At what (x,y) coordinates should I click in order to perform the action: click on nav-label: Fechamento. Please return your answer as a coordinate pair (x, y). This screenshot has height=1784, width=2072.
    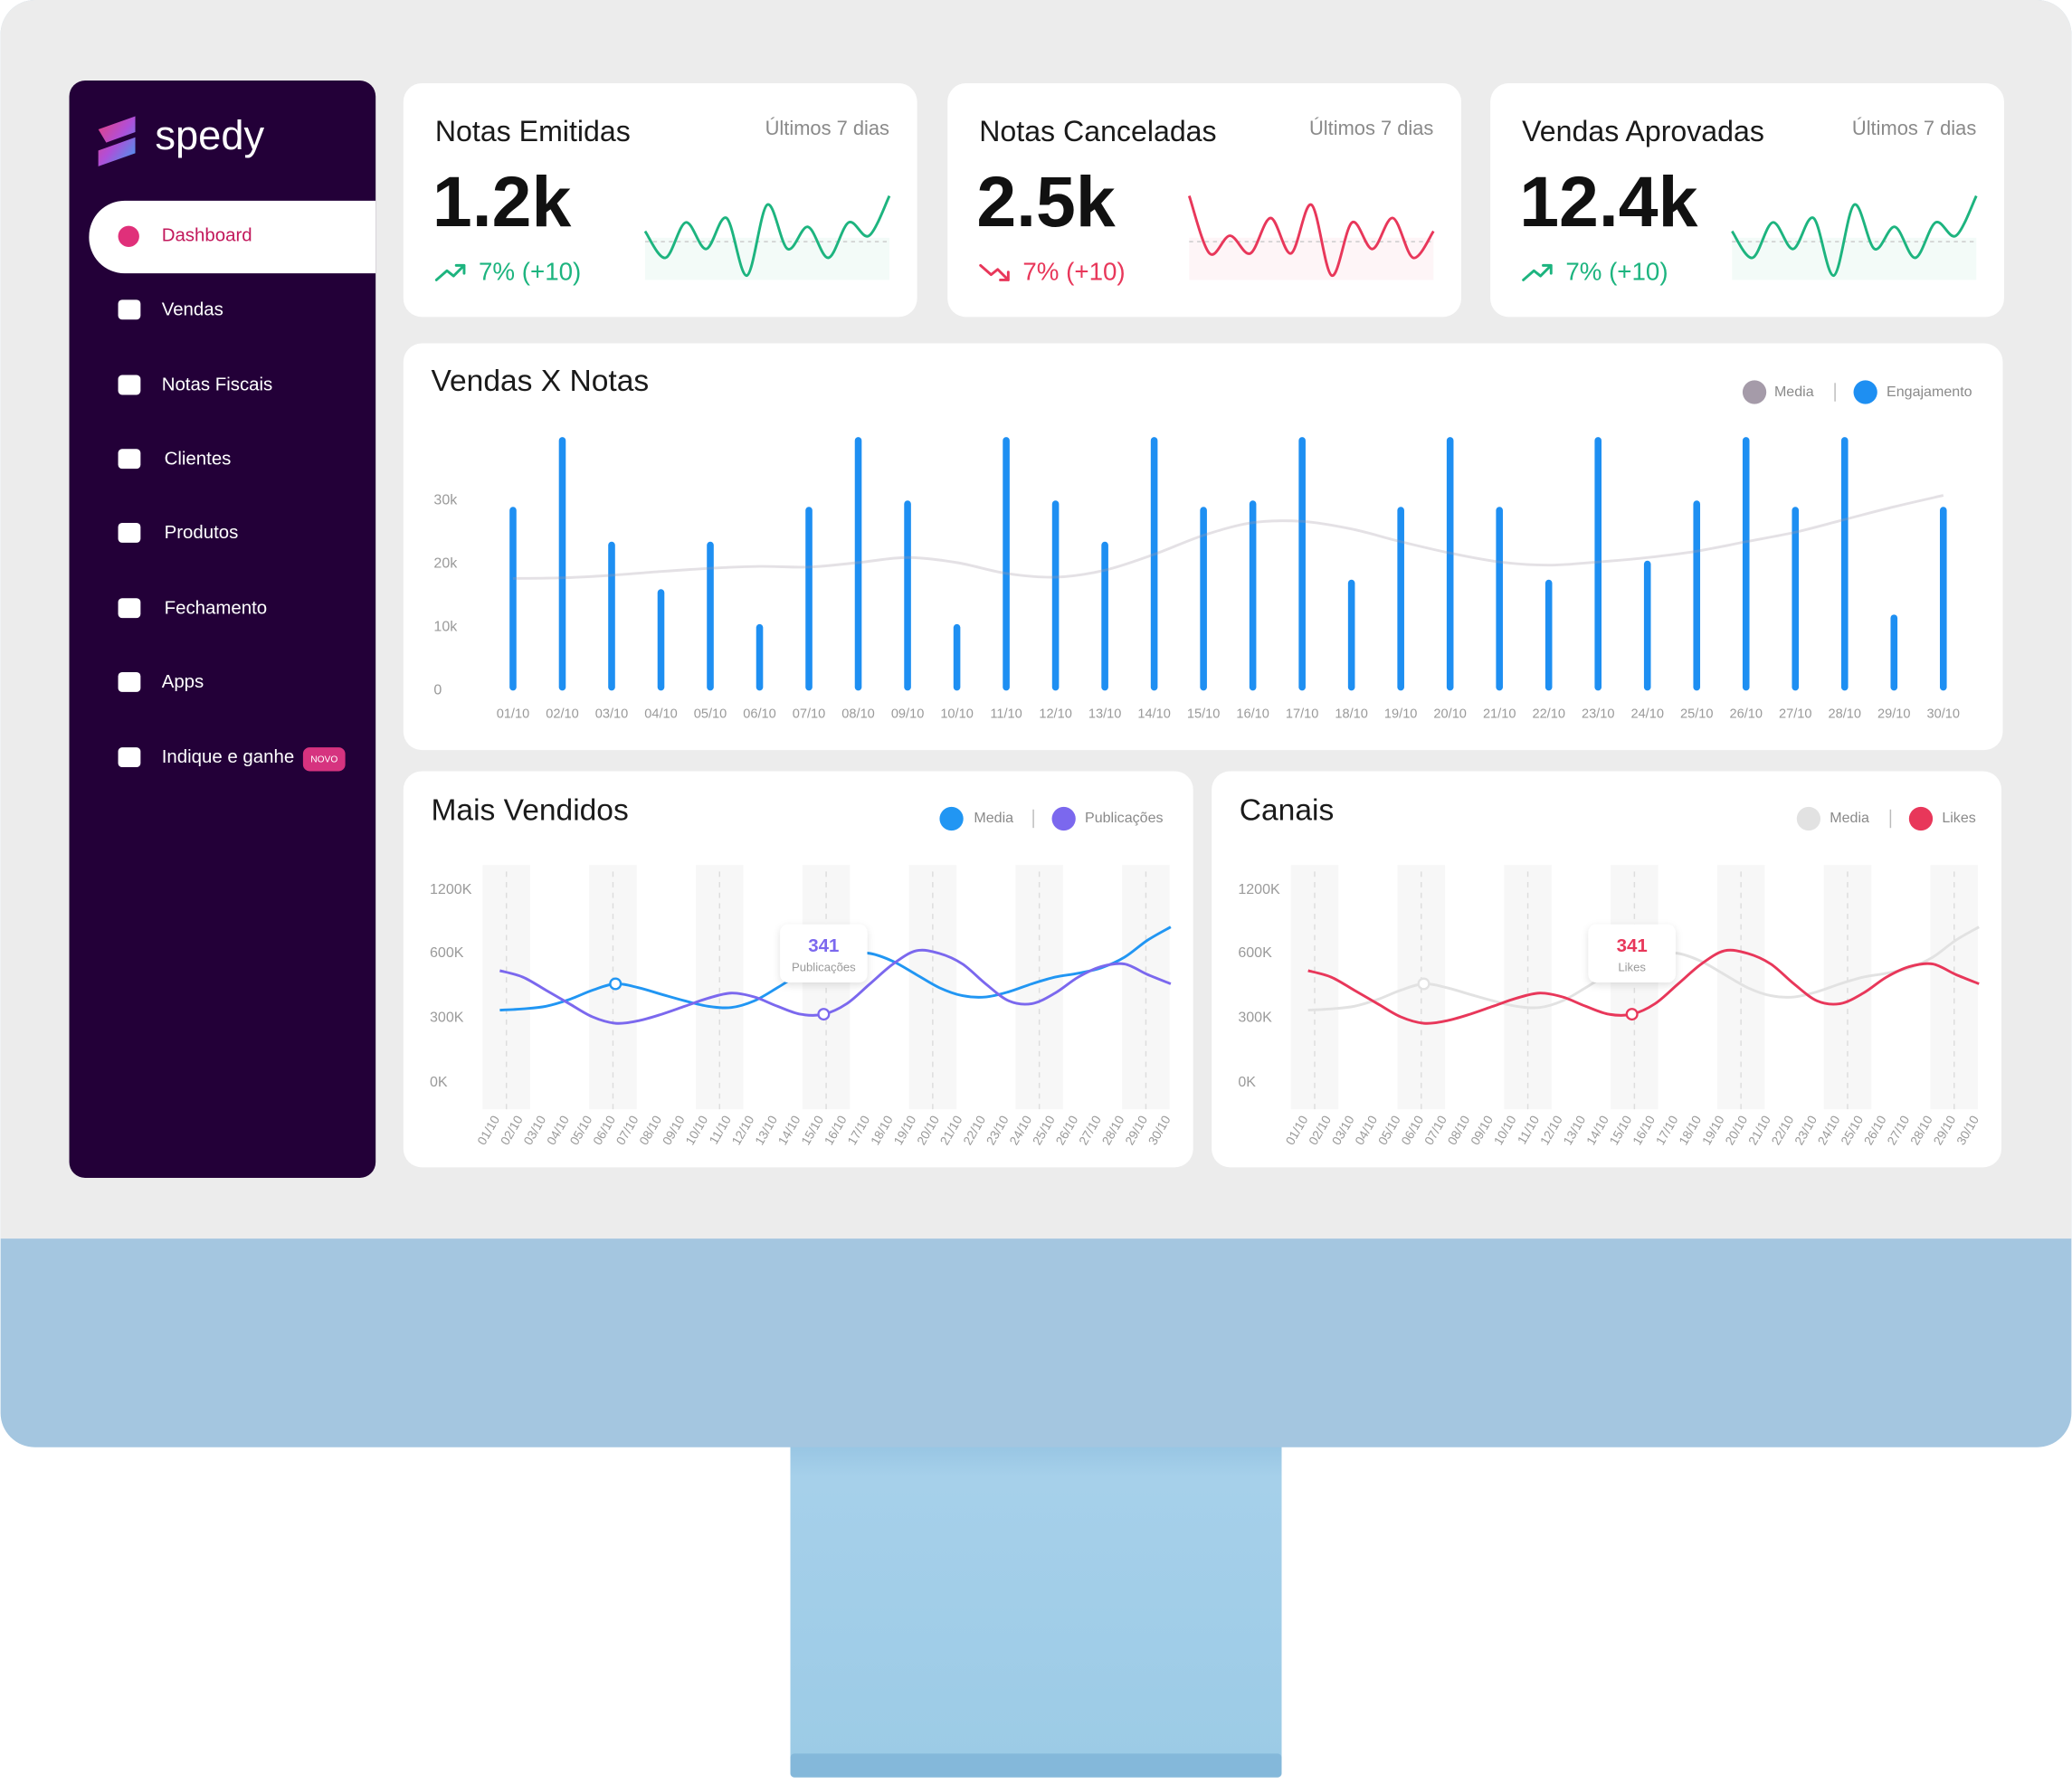
    Looking at the image, I should click on (216, 608).